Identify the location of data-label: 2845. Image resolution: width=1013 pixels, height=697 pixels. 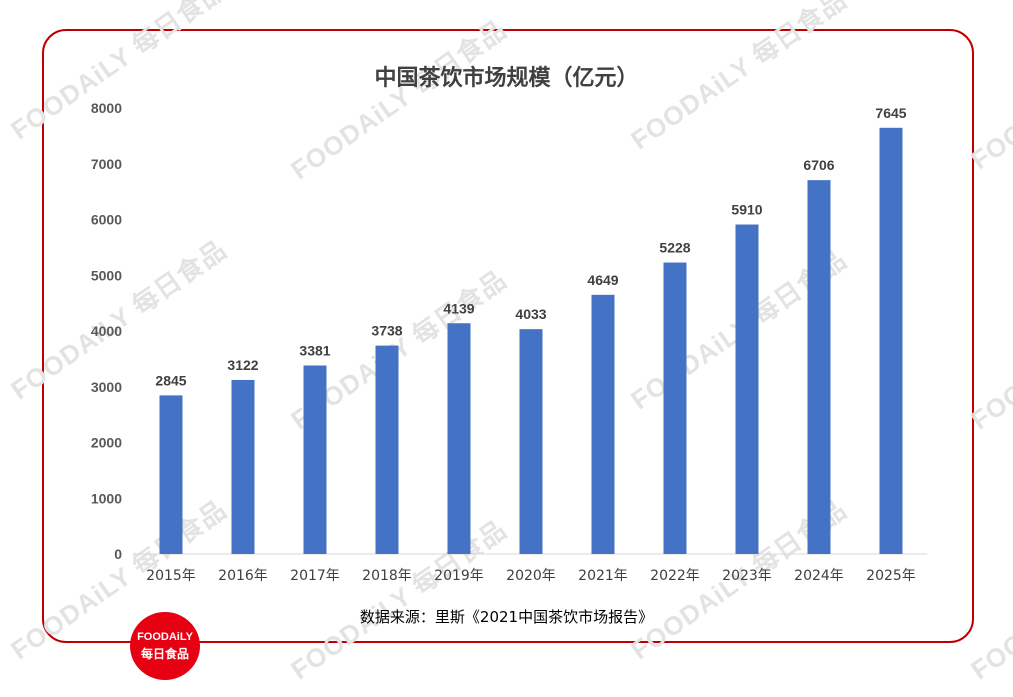
(170, 380).